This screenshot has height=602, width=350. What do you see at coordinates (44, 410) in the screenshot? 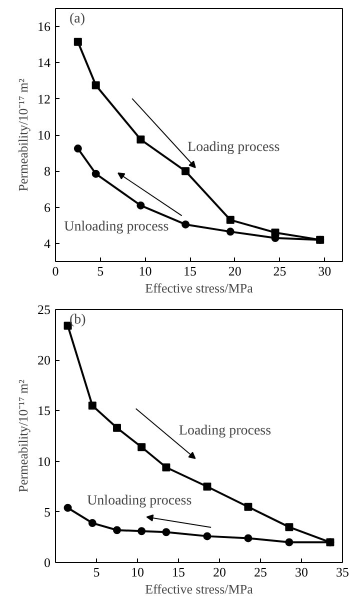
I see `y-tick-label: 15` at bounding box center [44, 410].